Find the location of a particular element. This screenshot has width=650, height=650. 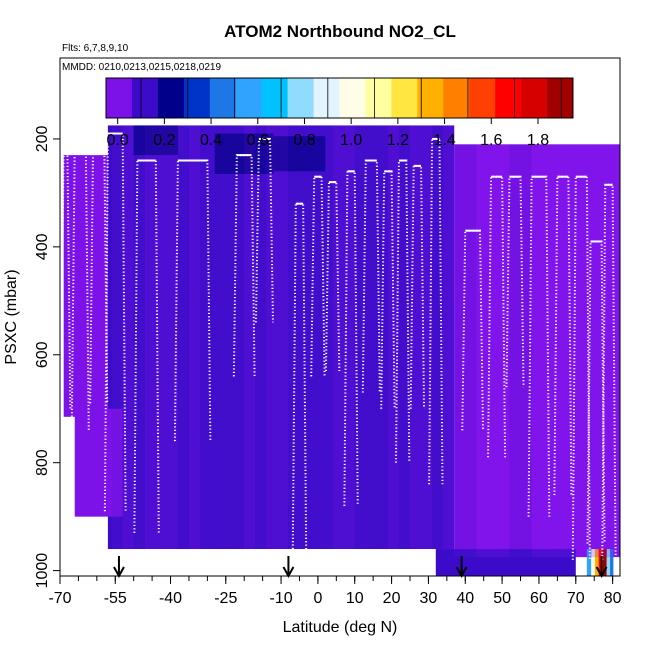

x-tick-label: 10 is located at coordinates (355, 598).